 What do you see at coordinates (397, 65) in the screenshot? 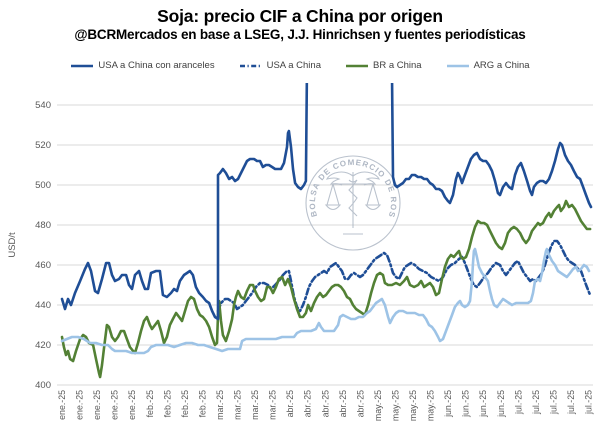
I see `legend-label: BR a China` at bounding box center [397, 65].